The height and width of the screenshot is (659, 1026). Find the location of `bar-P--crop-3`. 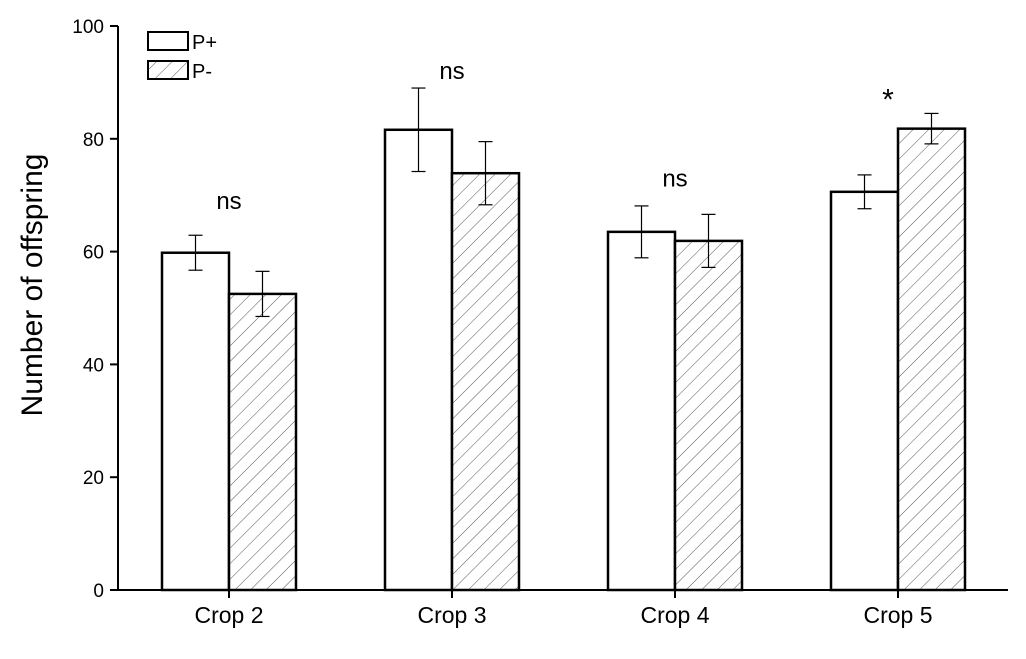

bar-P--crop-3 is located at coordinates (485, 381).